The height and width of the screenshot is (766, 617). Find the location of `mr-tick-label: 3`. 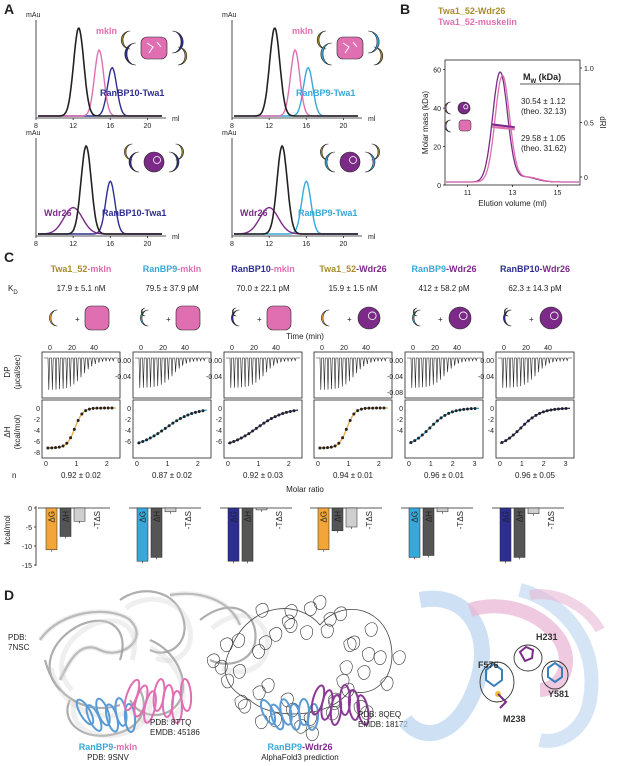

mr-tick-label: 3 is located at coordinates (475, 464).